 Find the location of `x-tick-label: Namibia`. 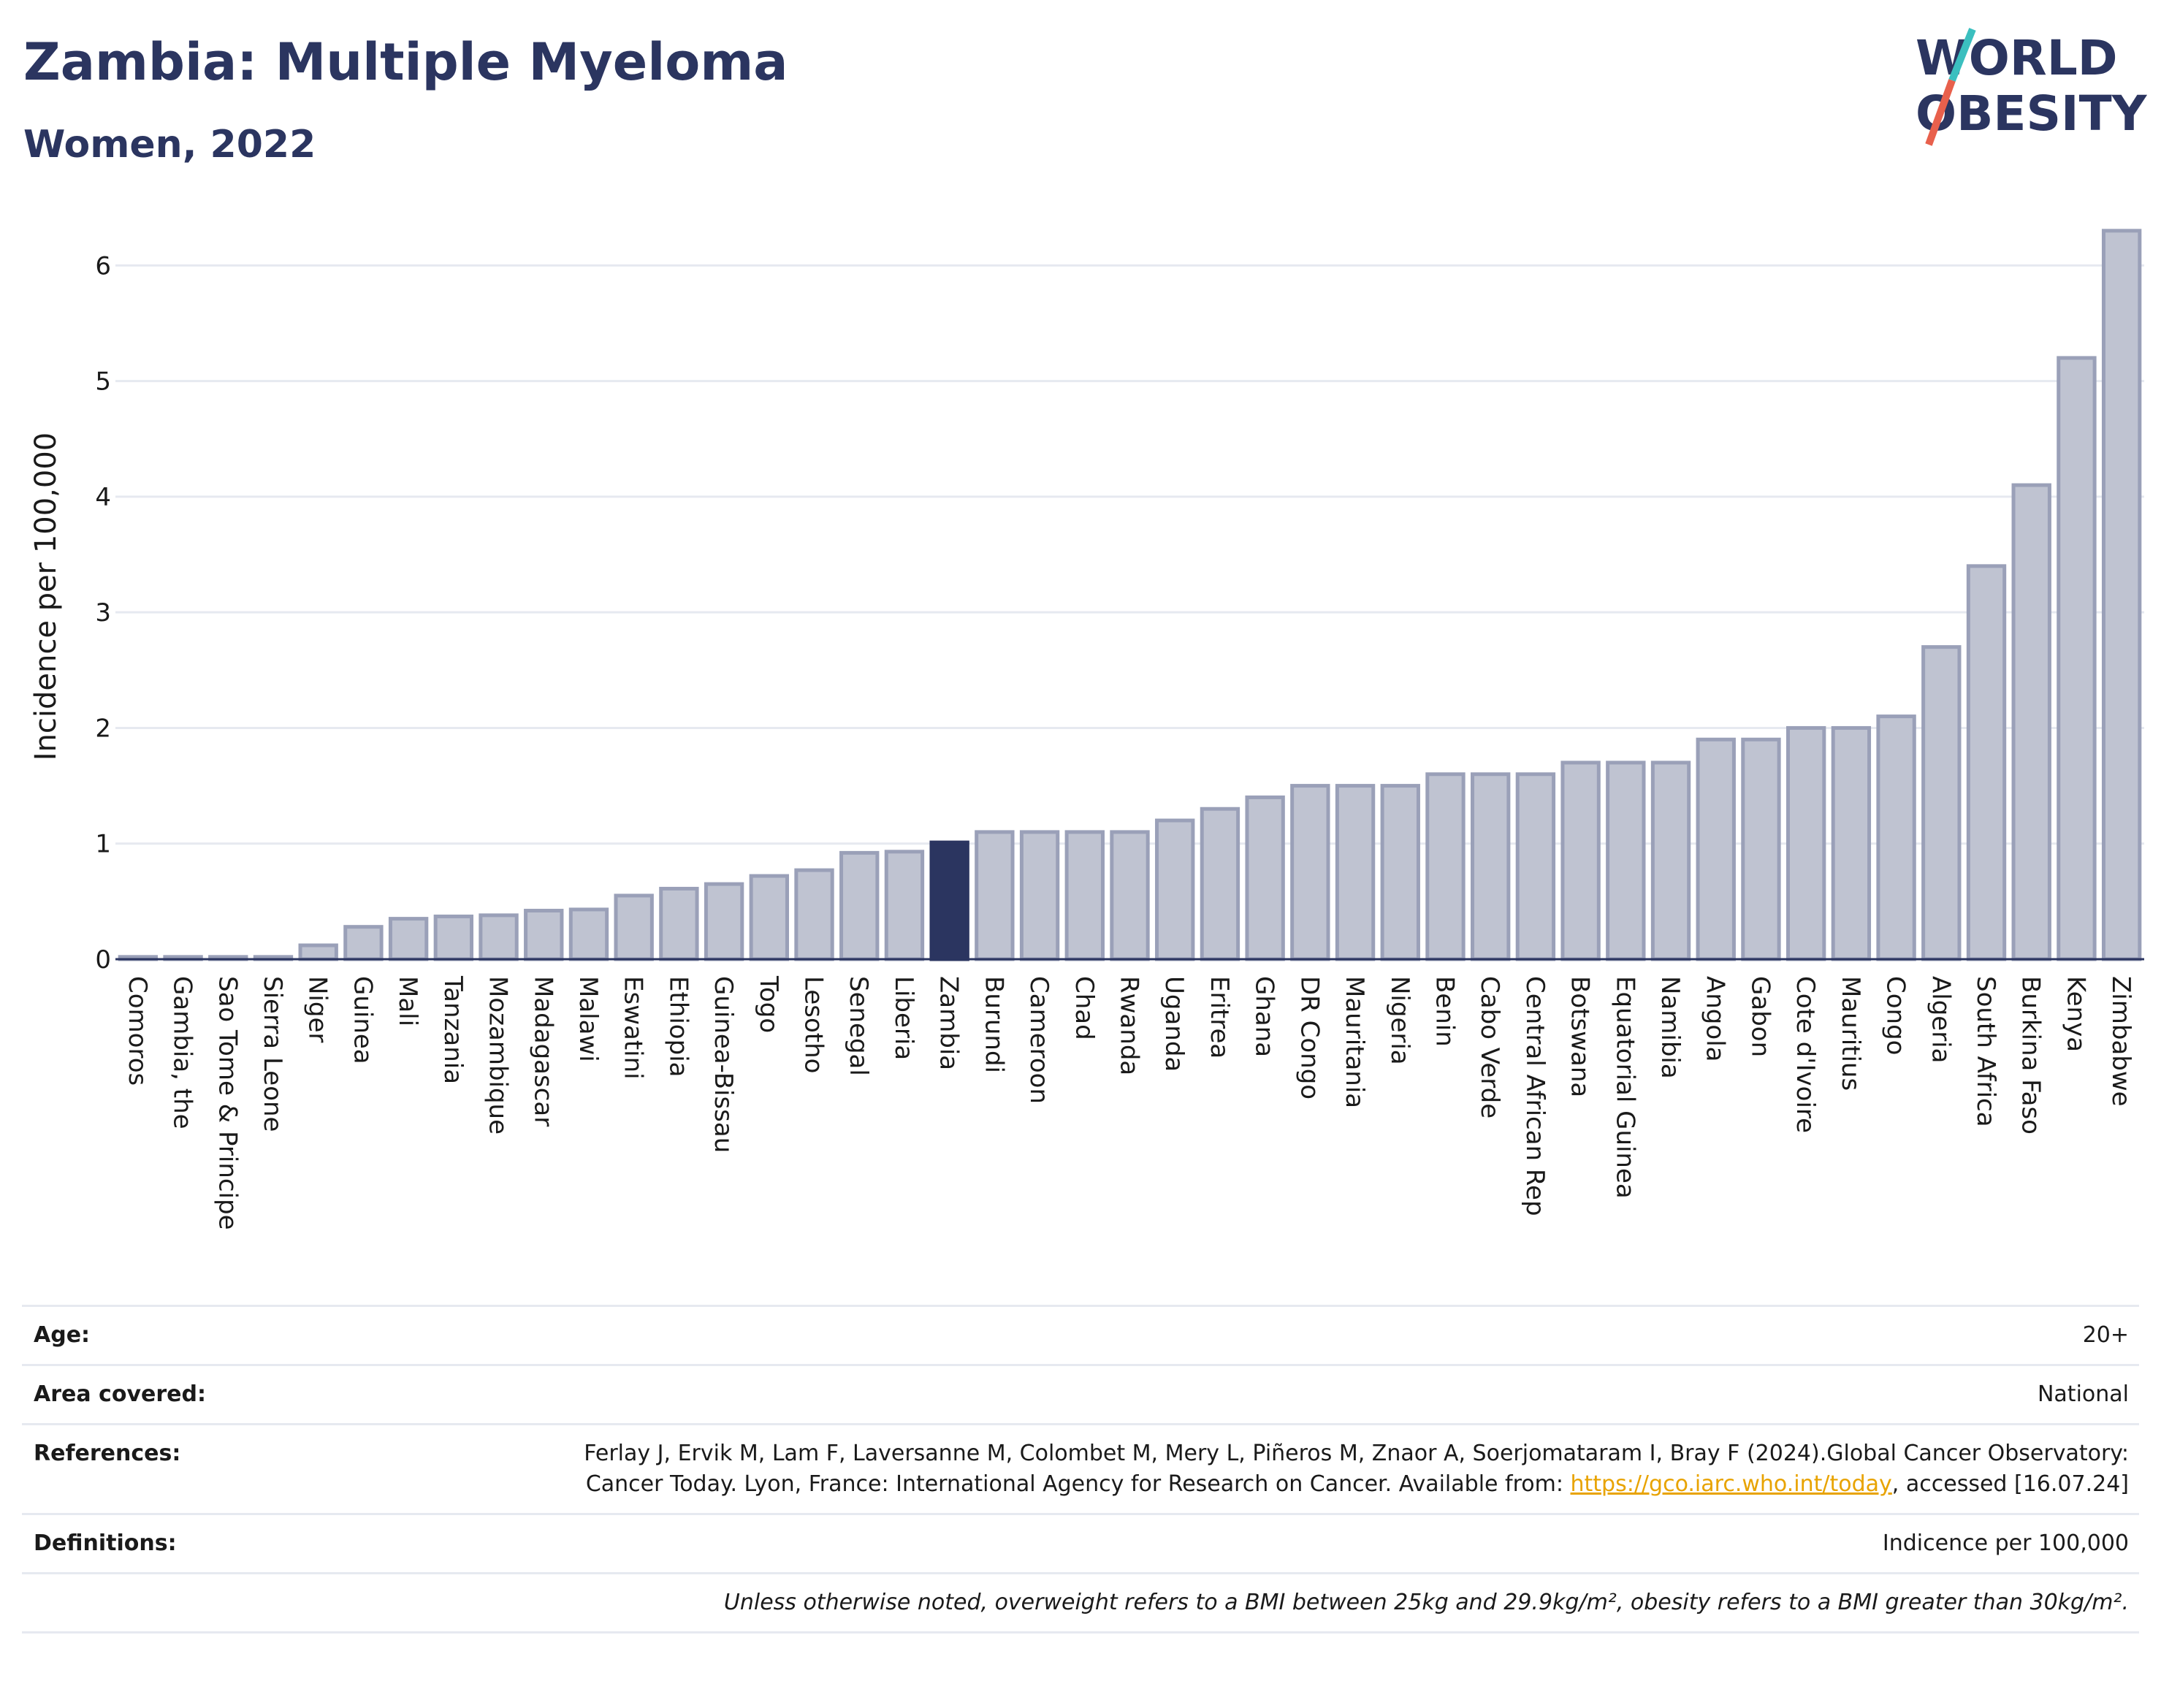

x-tick-label: Namibia is located at coordinates (1670, 1027).